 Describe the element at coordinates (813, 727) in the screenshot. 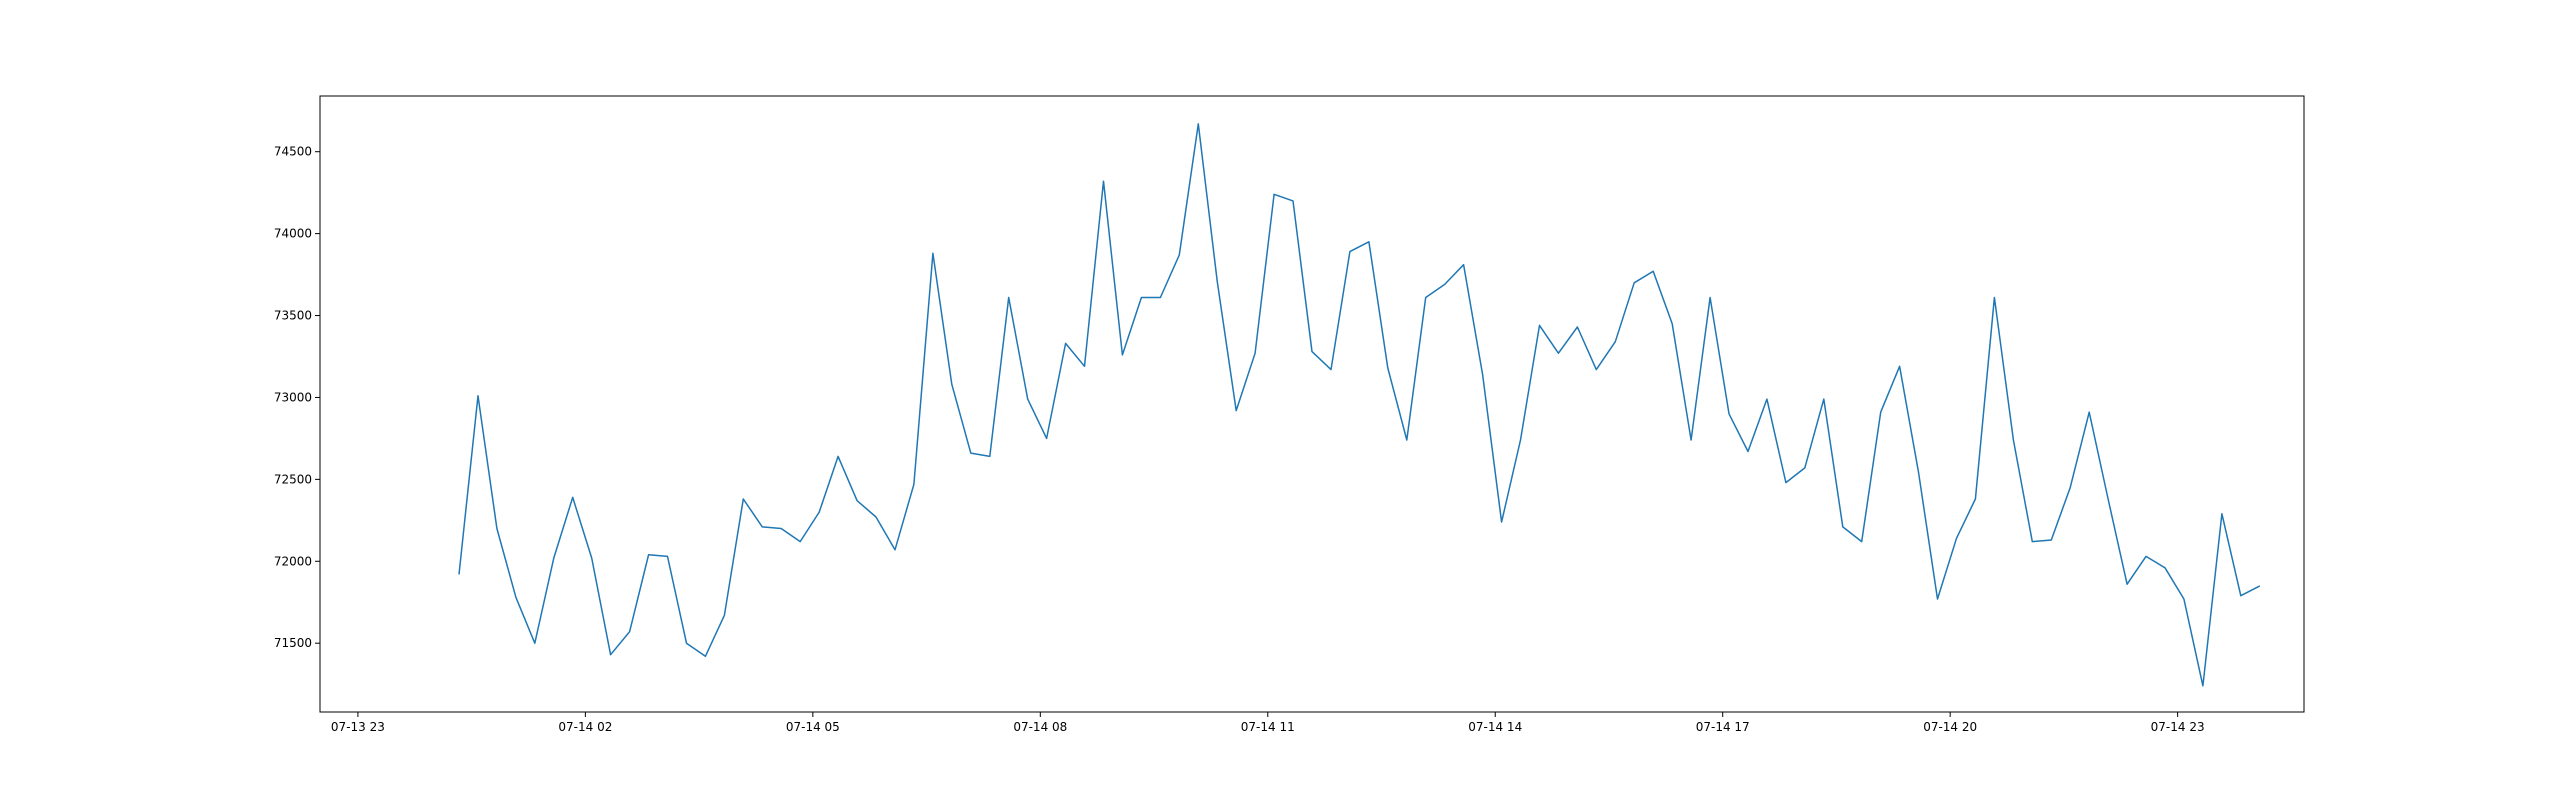

I see `x-tick-label: 07-14 05` at that location.